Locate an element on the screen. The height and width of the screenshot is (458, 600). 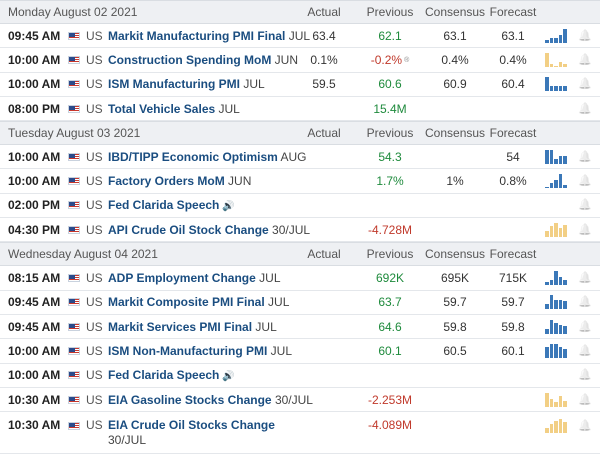
event-title: ADP Employment Change JUL is located at coordinates (194, 278).